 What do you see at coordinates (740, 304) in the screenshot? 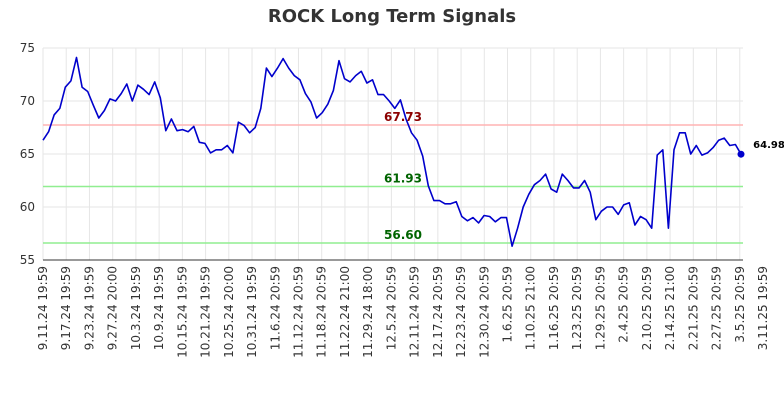
I see `x-tick-label: 3.5.25 20:59` at bounding box center [740, 304].